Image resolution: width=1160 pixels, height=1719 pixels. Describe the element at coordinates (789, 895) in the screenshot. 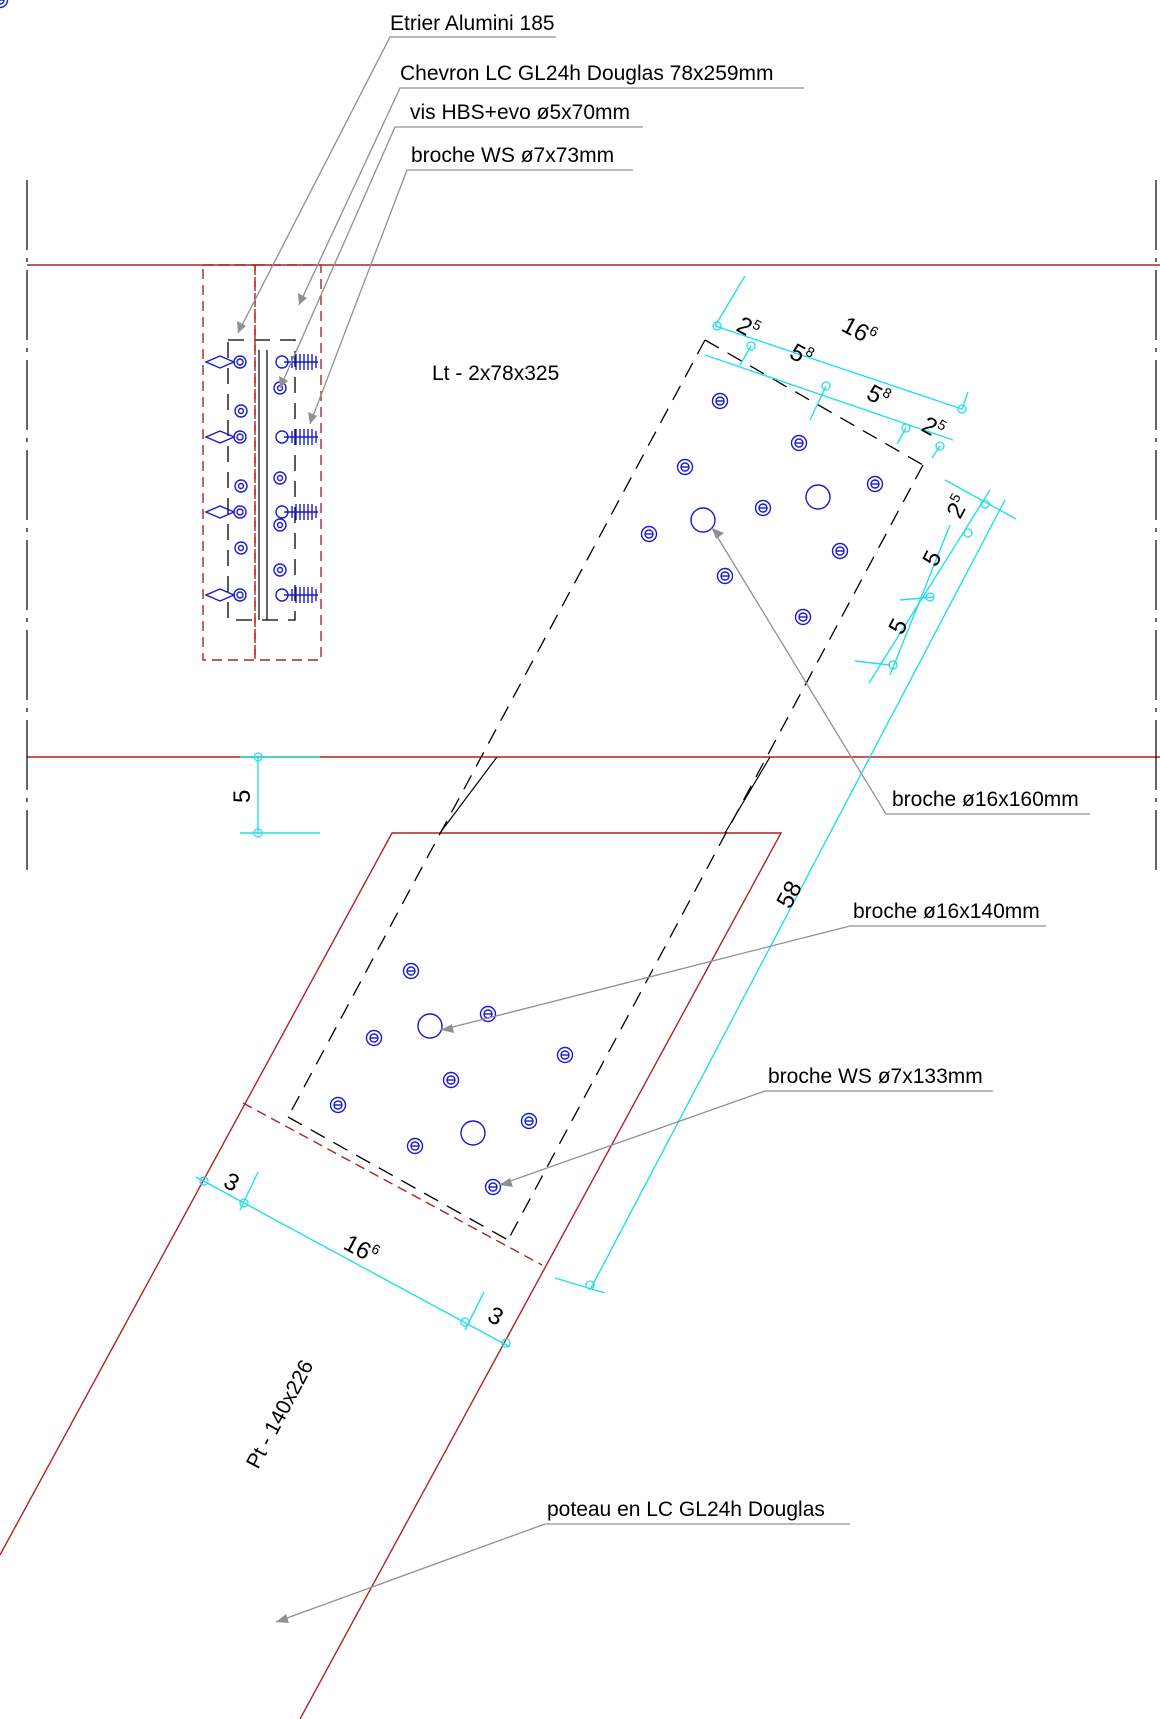

I see `dim-length: 58` at that location.